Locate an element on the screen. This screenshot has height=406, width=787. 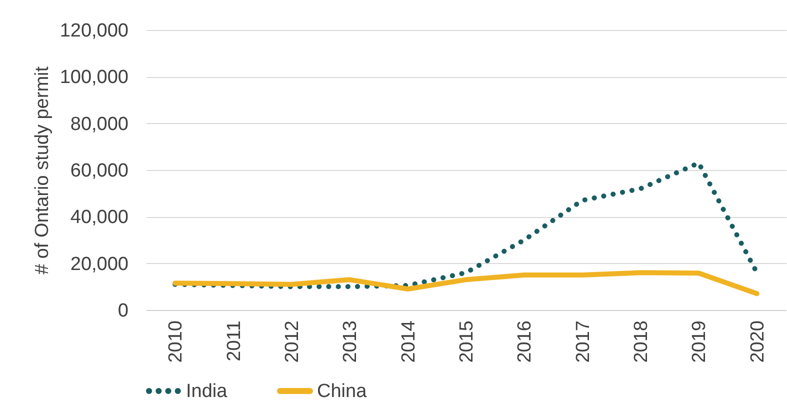
x-tick-label: 2020 is located at coordinates (757, 341).